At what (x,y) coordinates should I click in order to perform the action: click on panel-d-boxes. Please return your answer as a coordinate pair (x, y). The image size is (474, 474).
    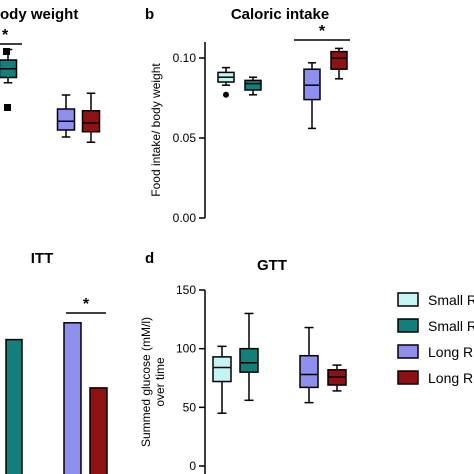
    Looking at the image, I should click on (279, 363).